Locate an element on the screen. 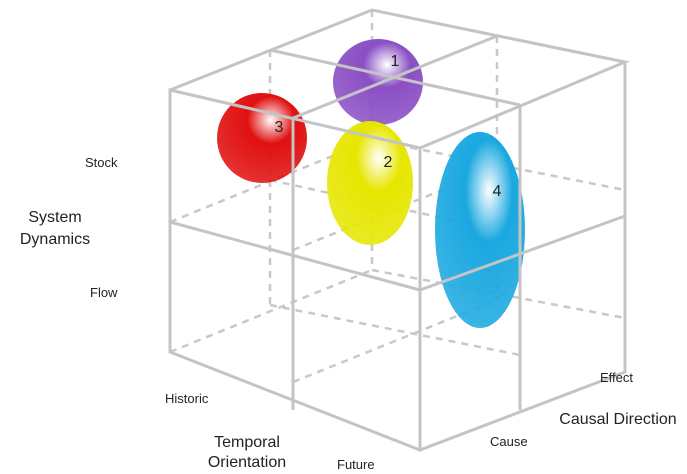  node-label: 2 is located at coordinates (388, 162).